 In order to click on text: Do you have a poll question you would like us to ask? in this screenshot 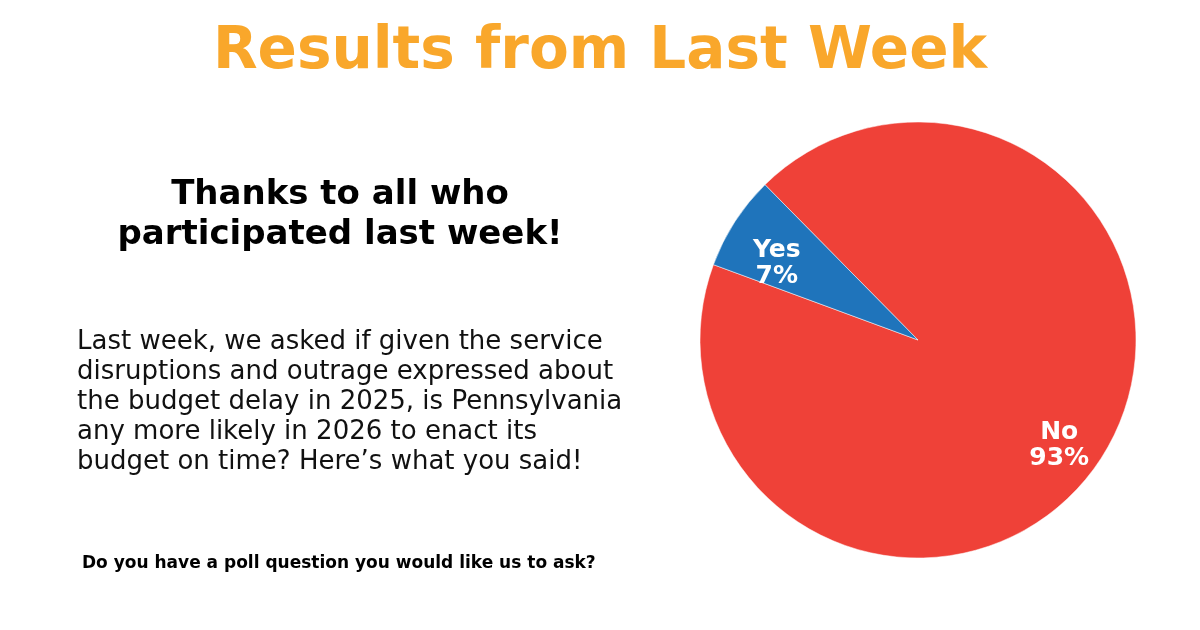, I will do `click(339, 562)`.